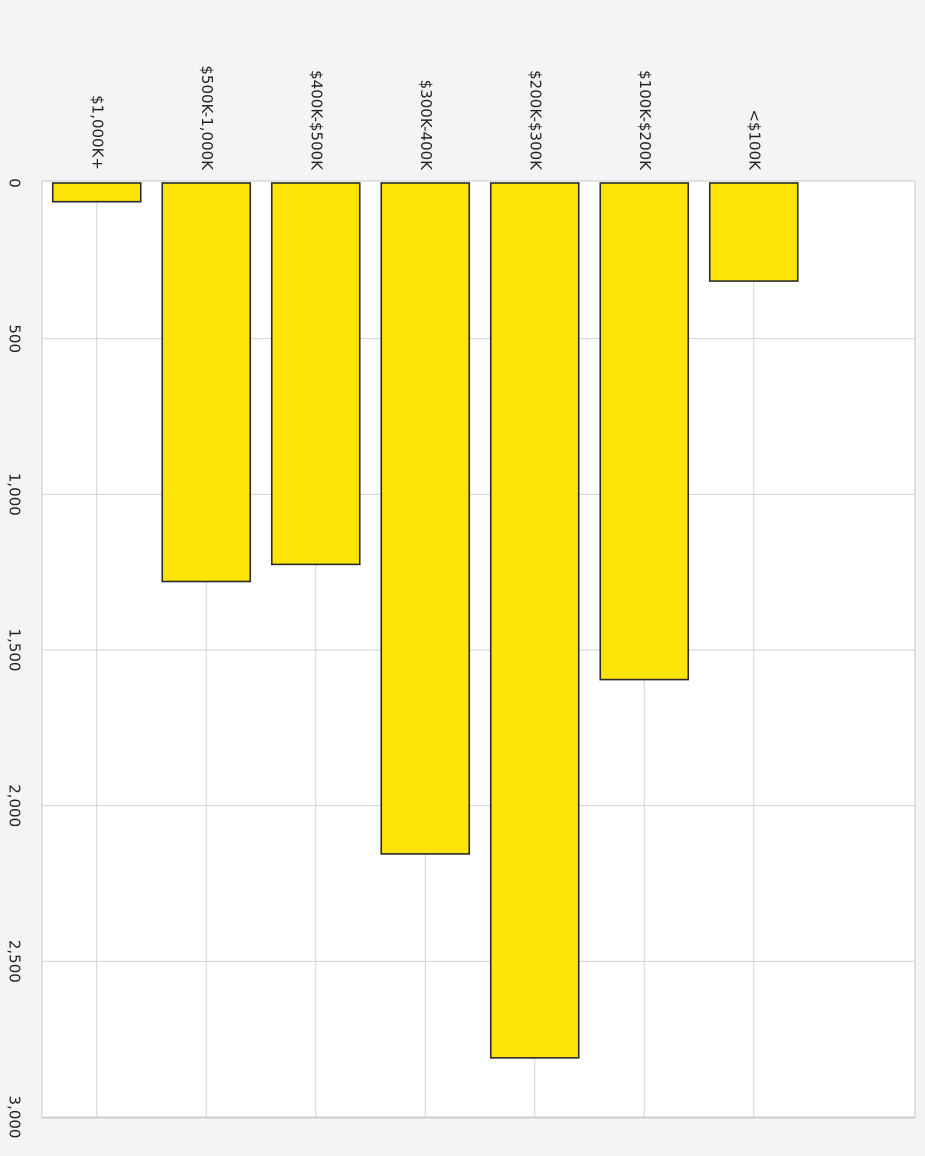  What do you see at coordinates (15, 338) in the screenshot?
I see `value-tick-label: 500` at bounding box center [15, 338].